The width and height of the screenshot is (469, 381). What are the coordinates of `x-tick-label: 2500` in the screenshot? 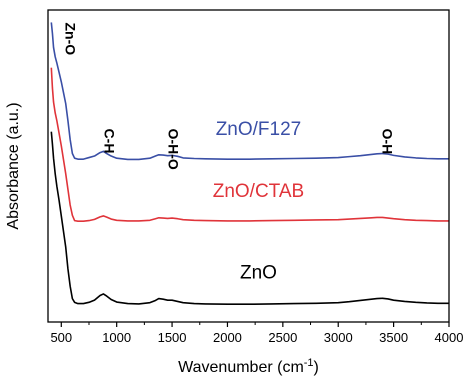 It's located at (282, 337).